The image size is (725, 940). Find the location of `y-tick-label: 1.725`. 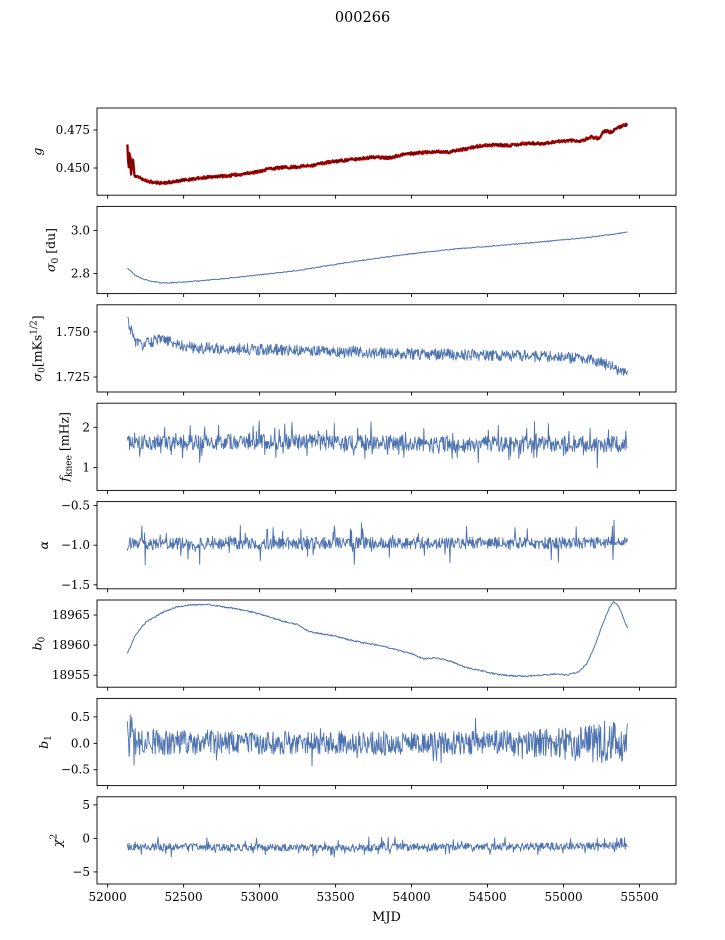

y-tick-label: 1.725 is located at coordinates (73, 377).